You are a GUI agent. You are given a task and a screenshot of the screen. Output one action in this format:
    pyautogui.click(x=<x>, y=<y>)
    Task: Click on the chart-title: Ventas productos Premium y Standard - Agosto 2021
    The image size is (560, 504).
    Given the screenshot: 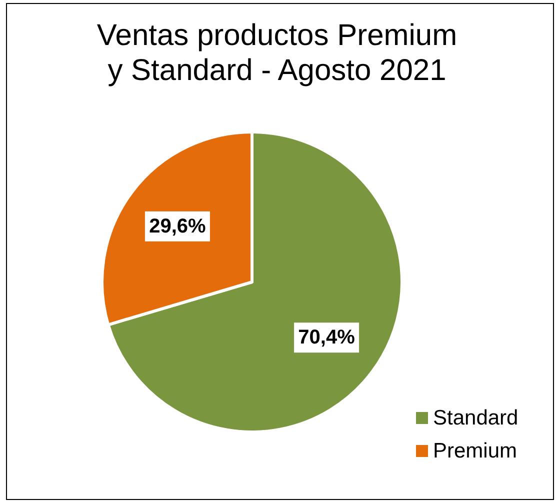 What is the action you would take?
    pyautogui.click(x=277, y=53)
    